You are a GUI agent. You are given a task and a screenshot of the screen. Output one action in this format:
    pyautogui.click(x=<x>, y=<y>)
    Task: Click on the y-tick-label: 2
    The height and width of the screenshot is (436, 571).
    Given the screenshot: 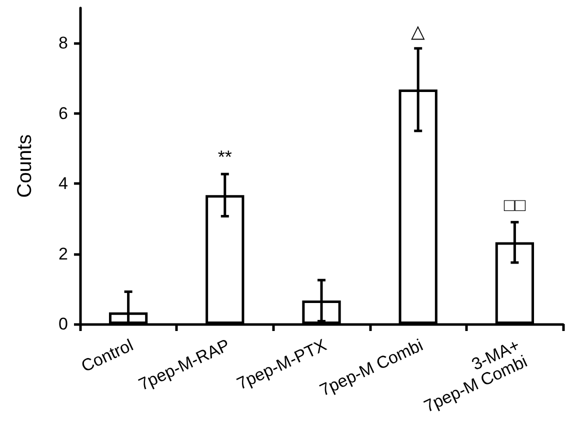 What is the action you would take?
    pyautogui.click(x=63, y=254)
    